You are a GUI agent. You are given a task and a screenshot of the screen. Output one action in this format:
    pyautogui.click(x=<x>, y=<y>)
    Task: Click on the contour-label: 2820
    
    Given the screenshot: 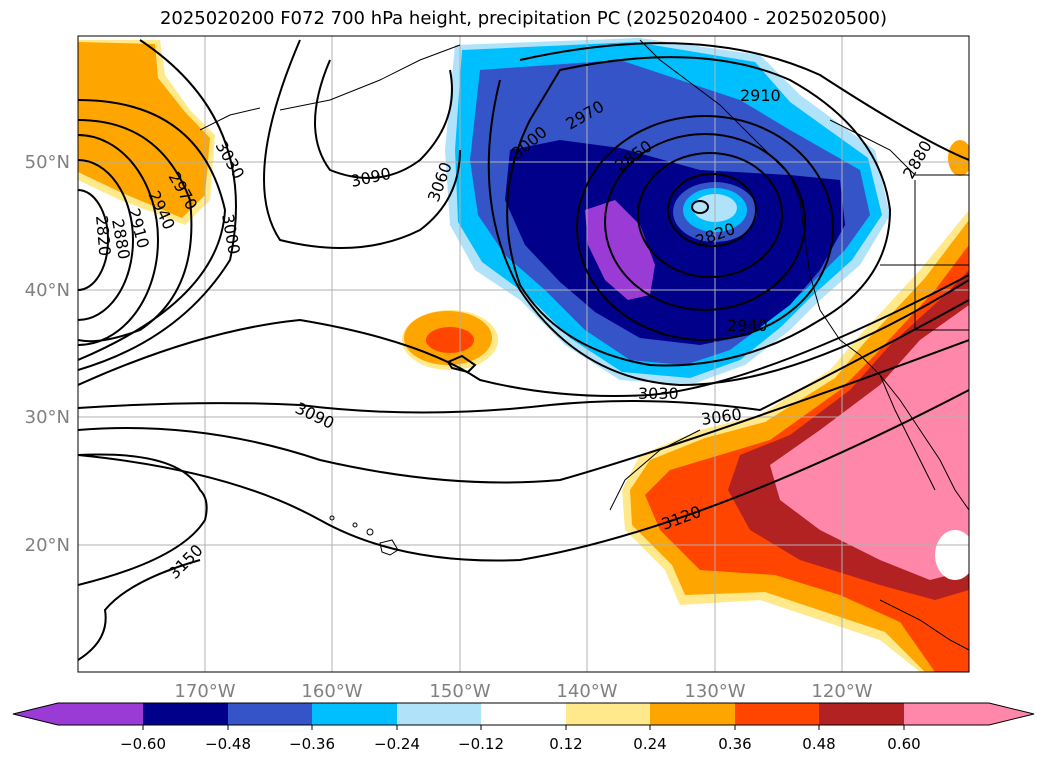 What is the action you would take?
    pyautogui.click(x=103, y=236)
    